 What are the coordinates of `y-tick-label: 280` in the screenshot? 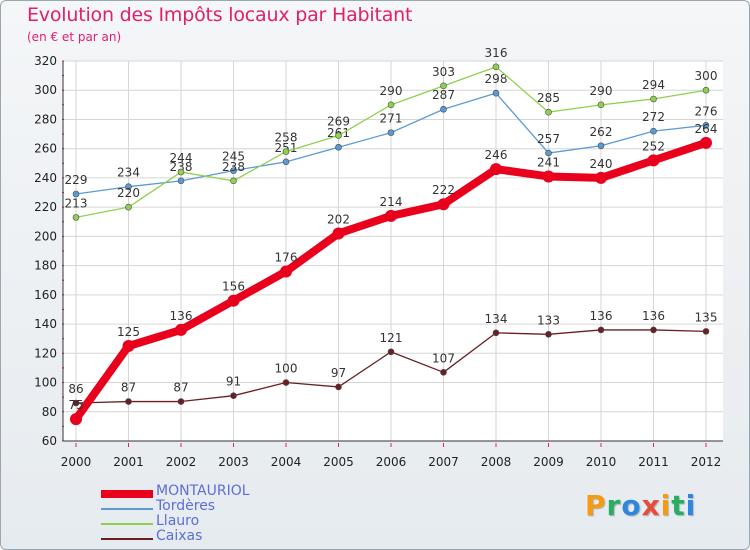 It's located at (45, 119).